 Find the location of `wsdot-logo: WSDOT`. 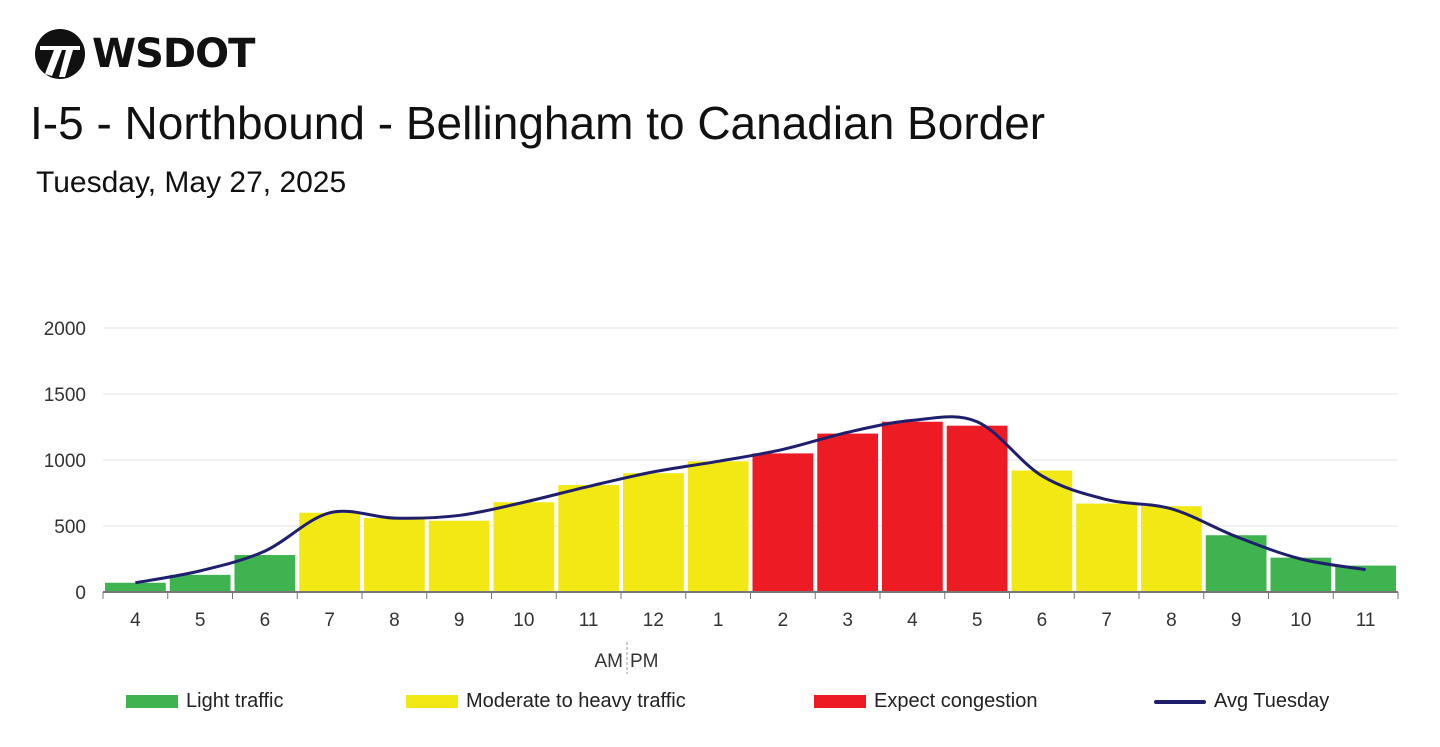

wsdot-logo: WSDOT is located at coordinates (144, 54).